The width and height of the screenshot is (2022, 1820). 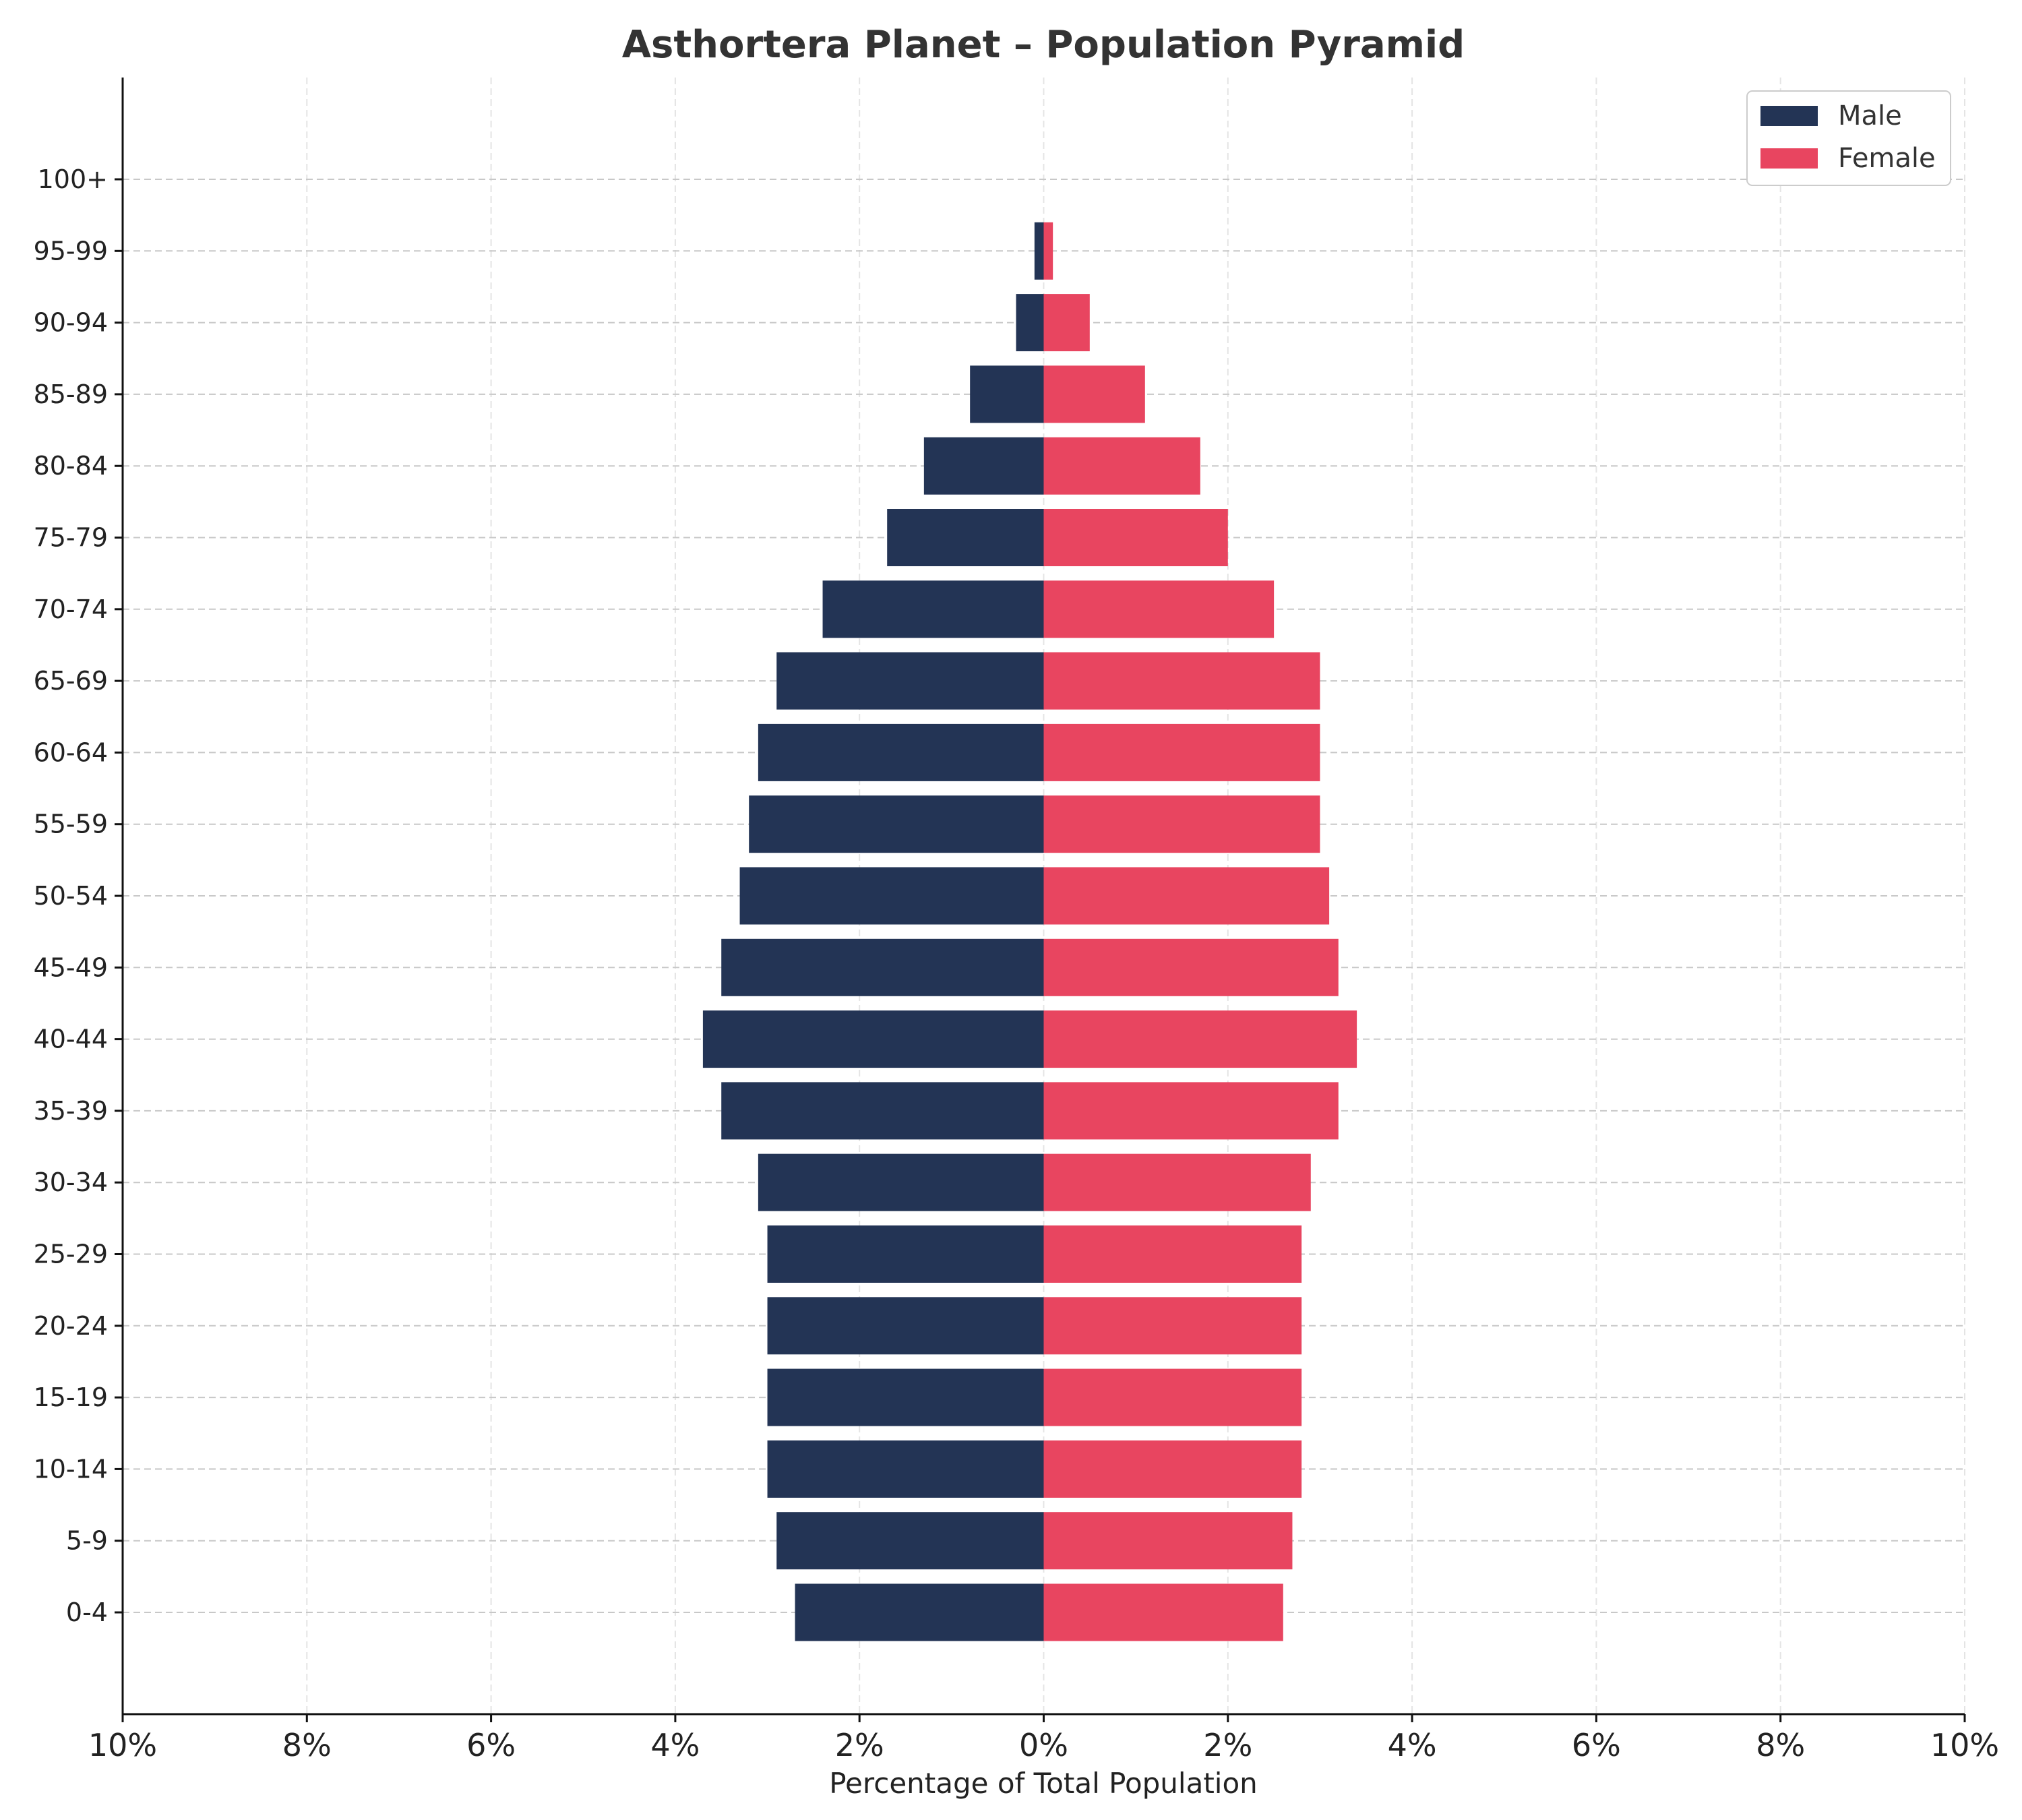 What do you see at coordinates (1789, 116) in the screenshot?
I see `legend-swatch-male` at bounding box center [1789, 116].